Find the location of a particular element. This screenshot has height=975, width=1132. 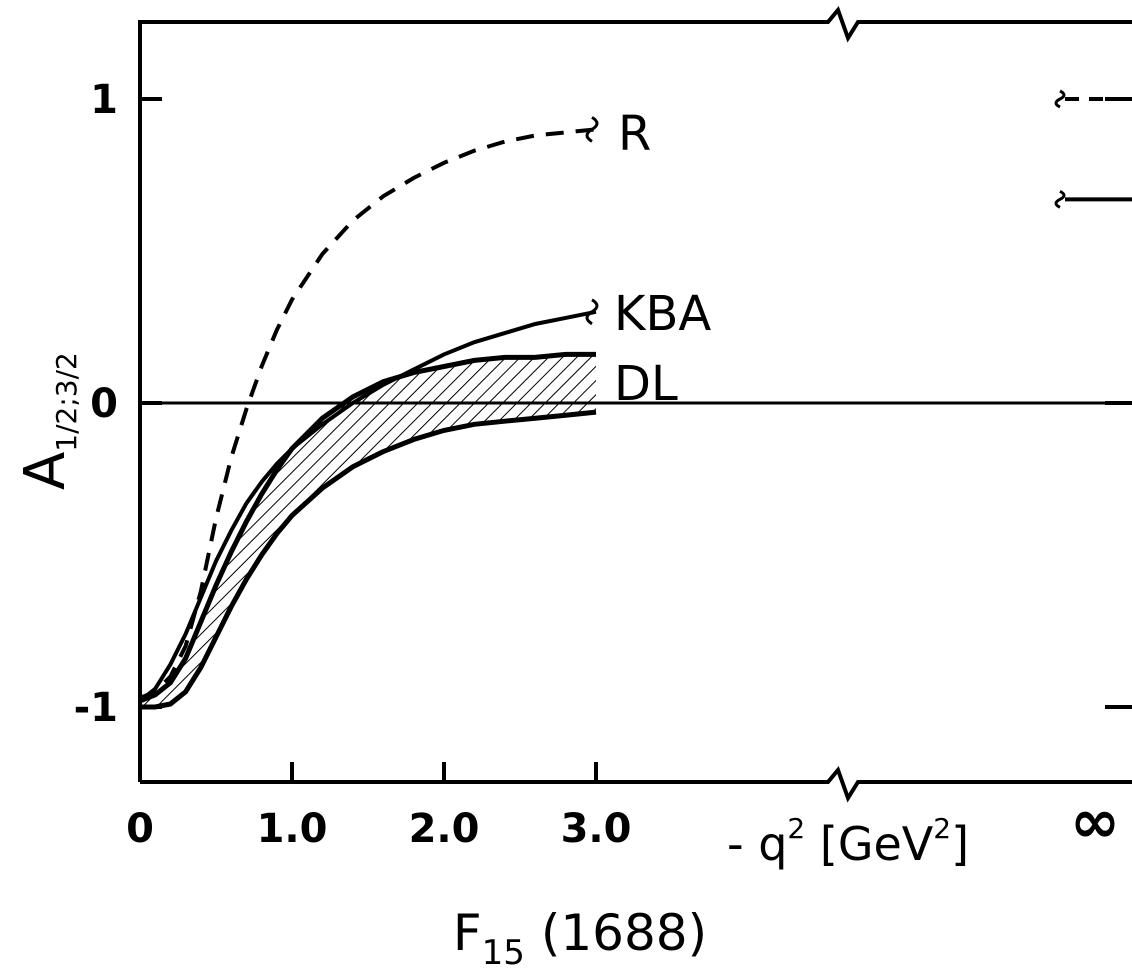

series-r-break is located at coordinates (592, 129).